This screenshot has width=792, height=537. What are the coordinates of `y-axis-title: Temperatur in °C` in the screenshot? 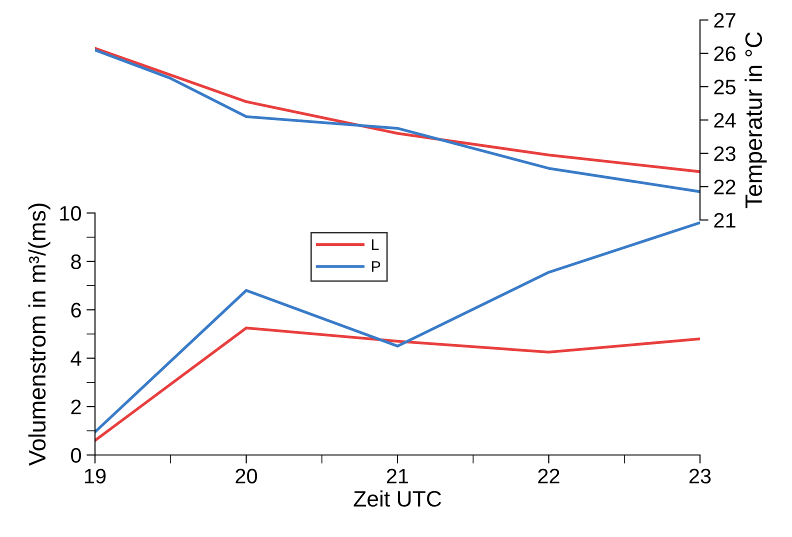 It's located at (755, 120).